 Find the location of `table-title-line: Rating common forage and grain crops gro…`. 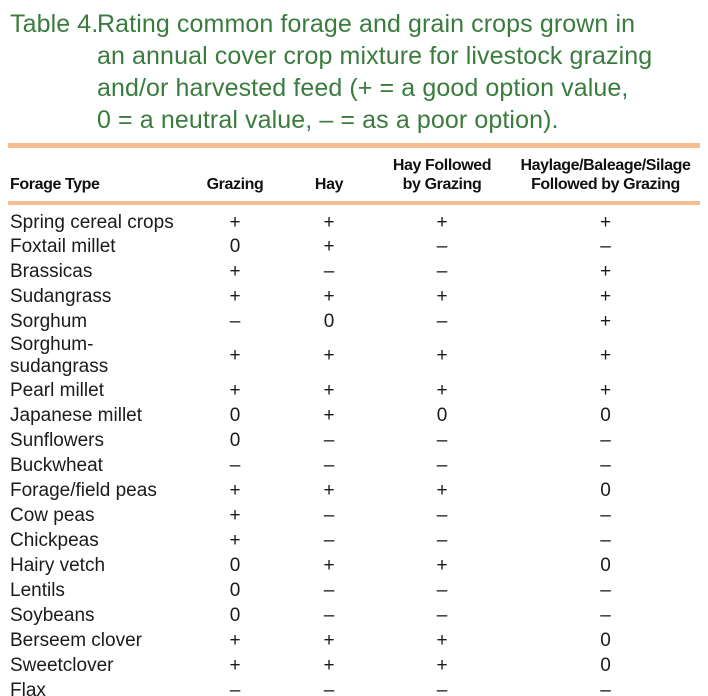

table-title-line: Rating common forage and grain crops gro… is located at coordinates (366, 24).